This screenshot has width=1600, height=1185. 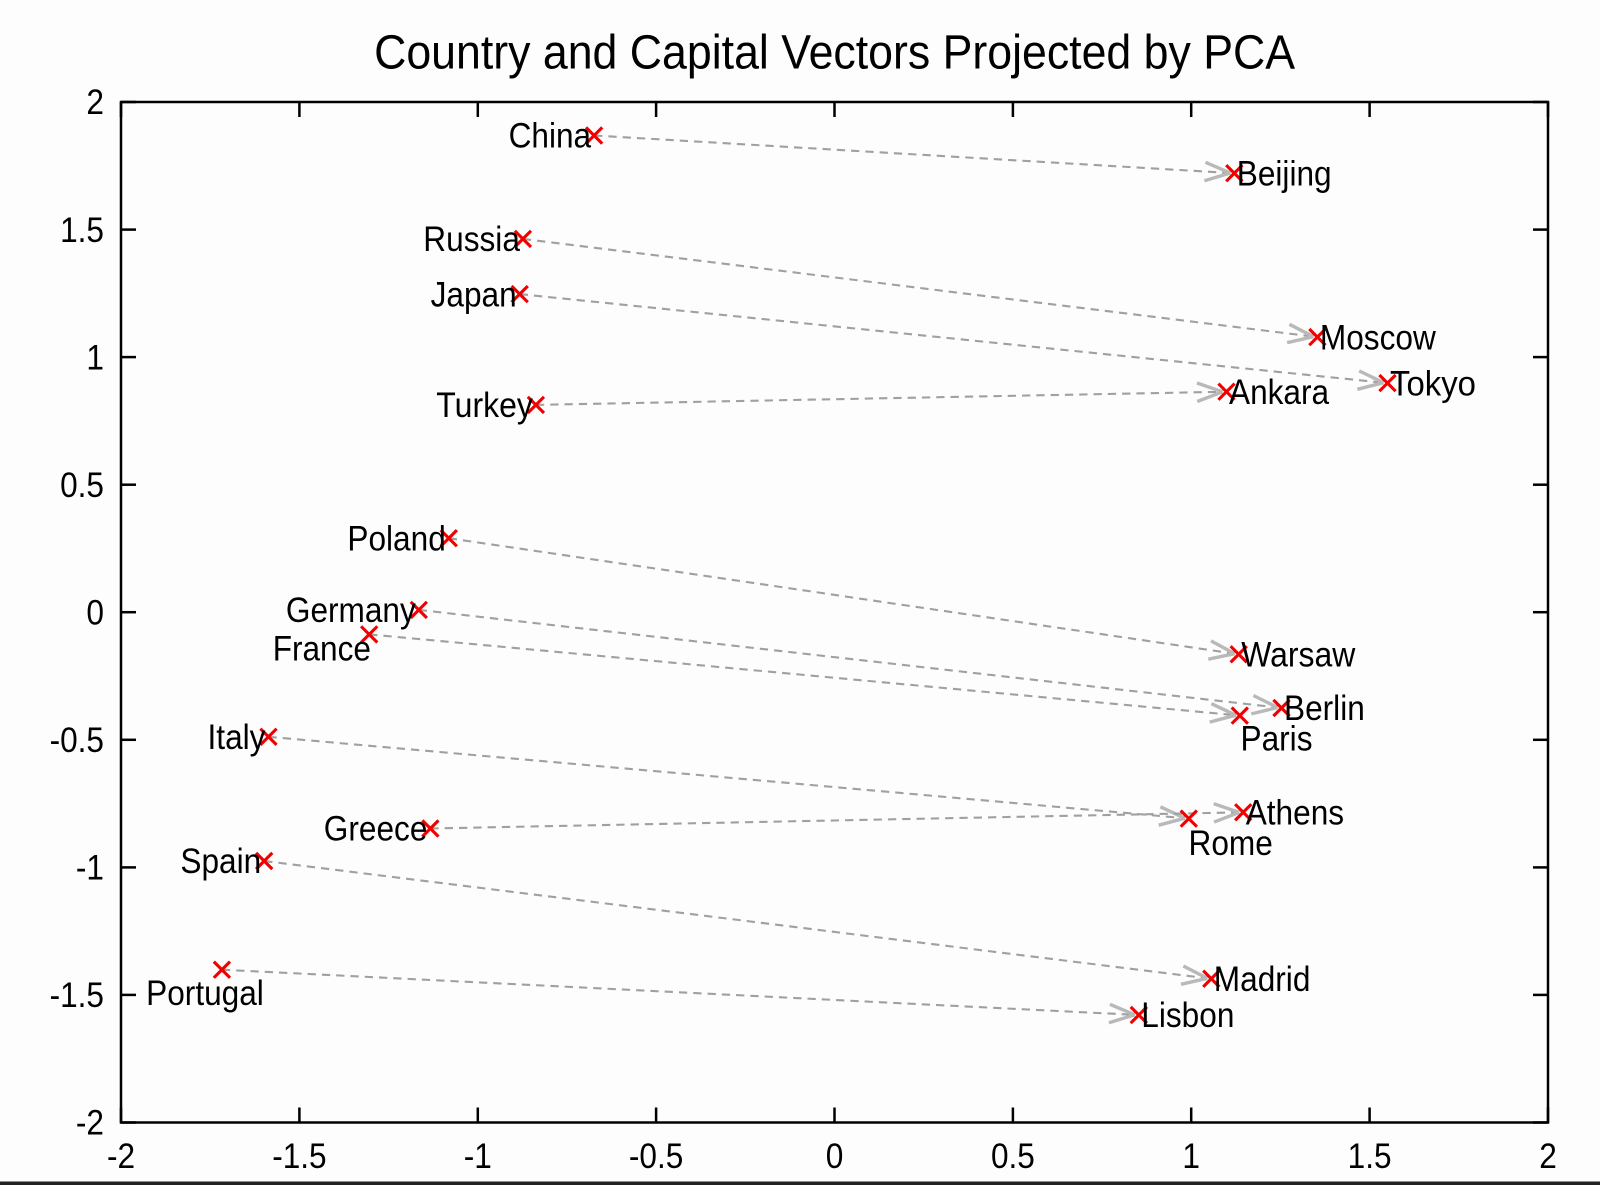 I want to click on svg-text: China, so click(x=550, y=136).